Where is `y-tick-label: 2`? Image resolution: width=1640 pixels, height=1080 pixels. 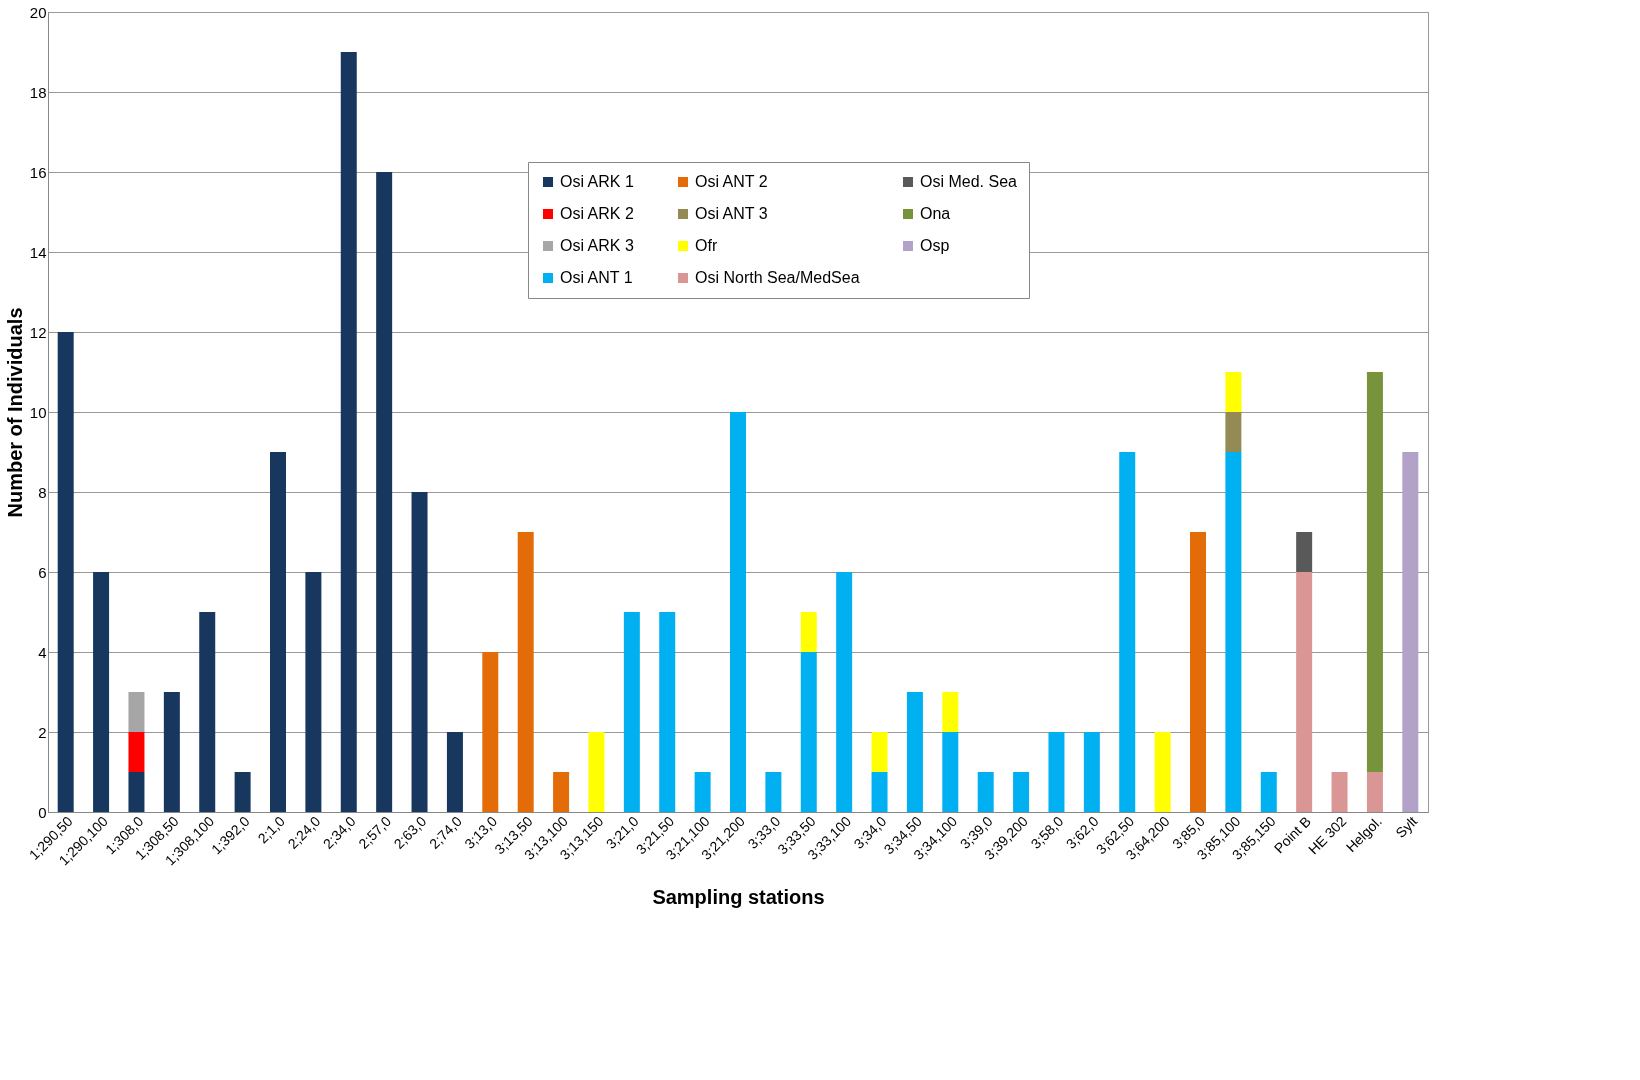 y-tick-label: 2 is located at coordinates (42, 732).